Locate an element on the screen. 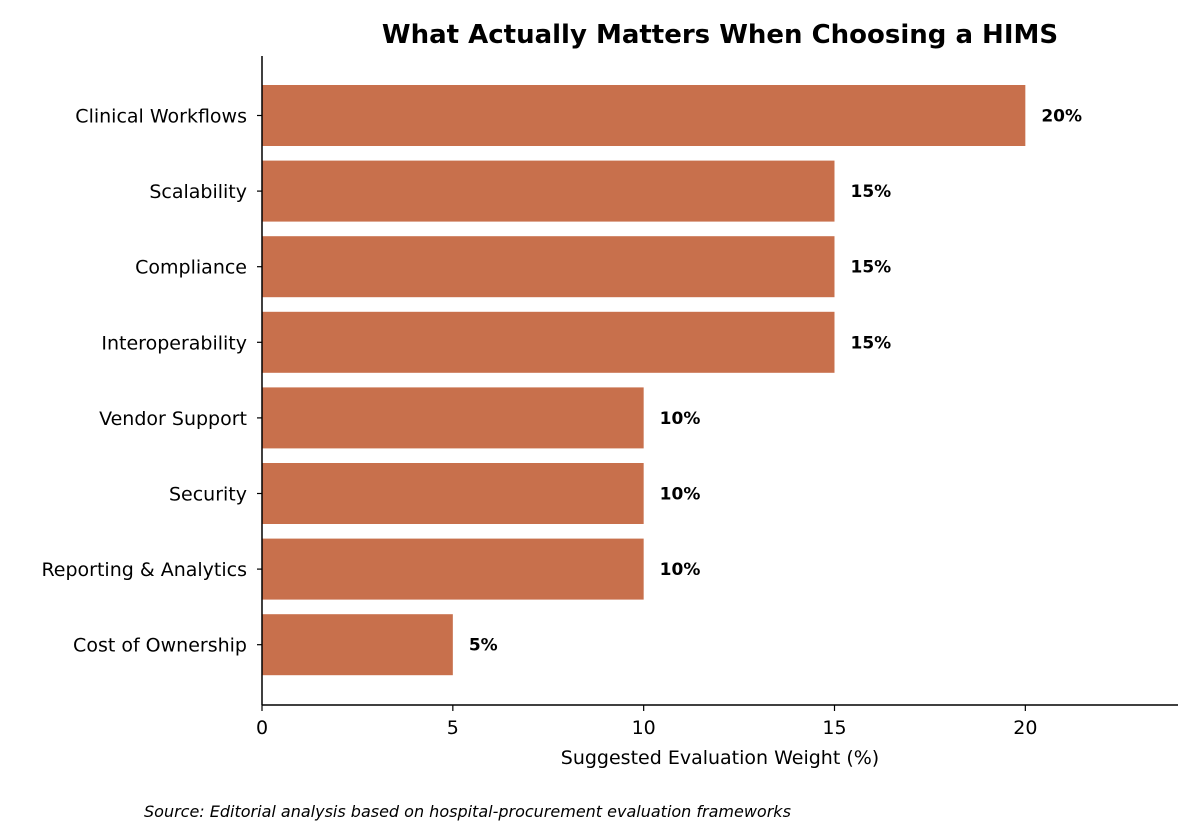  category-label: Vendor Support is located at coordinates (173, 419).